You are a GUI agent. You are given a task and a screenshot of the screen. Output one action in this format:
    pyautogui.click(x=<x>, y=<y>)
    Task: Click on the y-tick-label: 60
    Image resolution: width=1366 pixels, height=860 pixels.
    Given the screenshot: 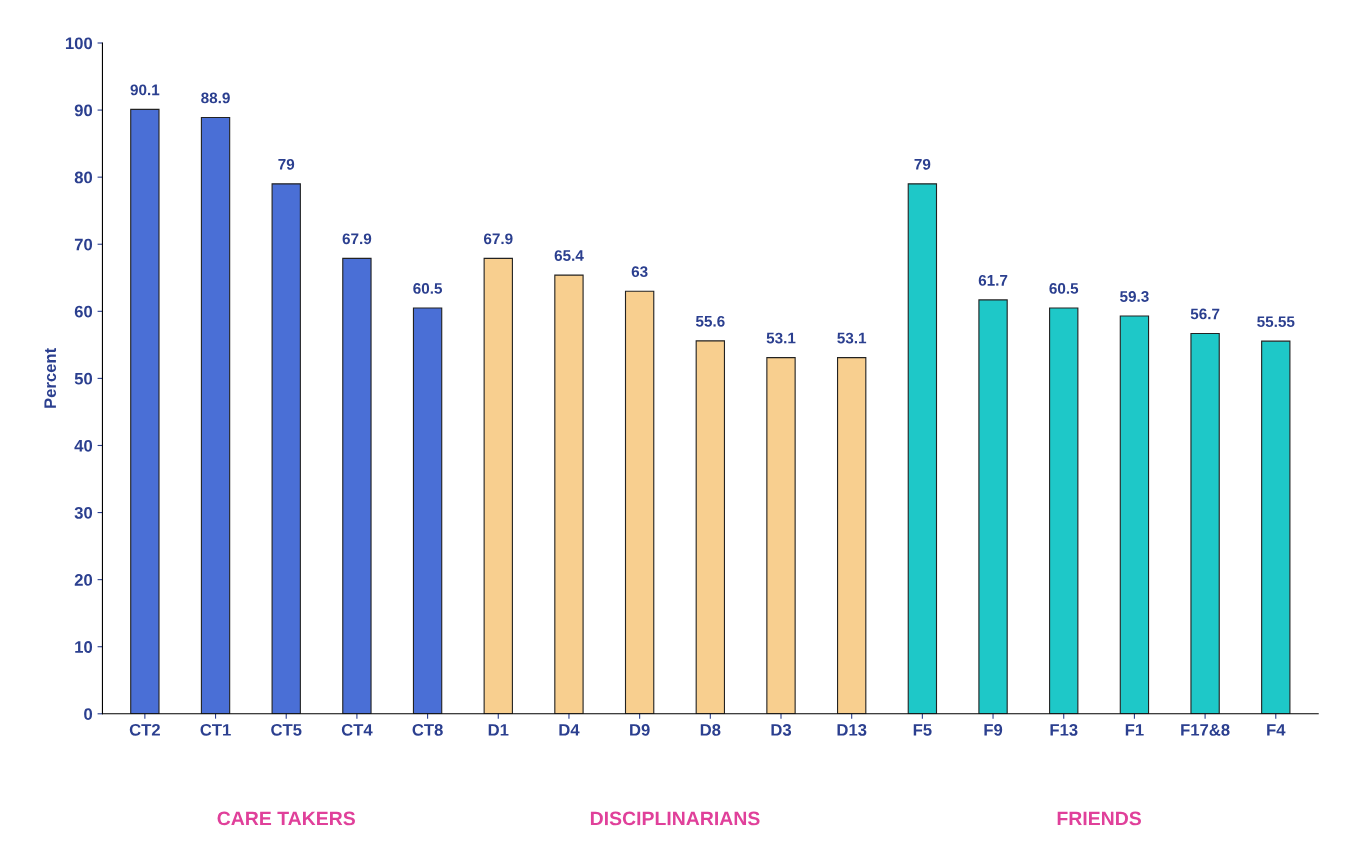 What is the action you would take?
    pyautogui.click(x=83, y=311)
    